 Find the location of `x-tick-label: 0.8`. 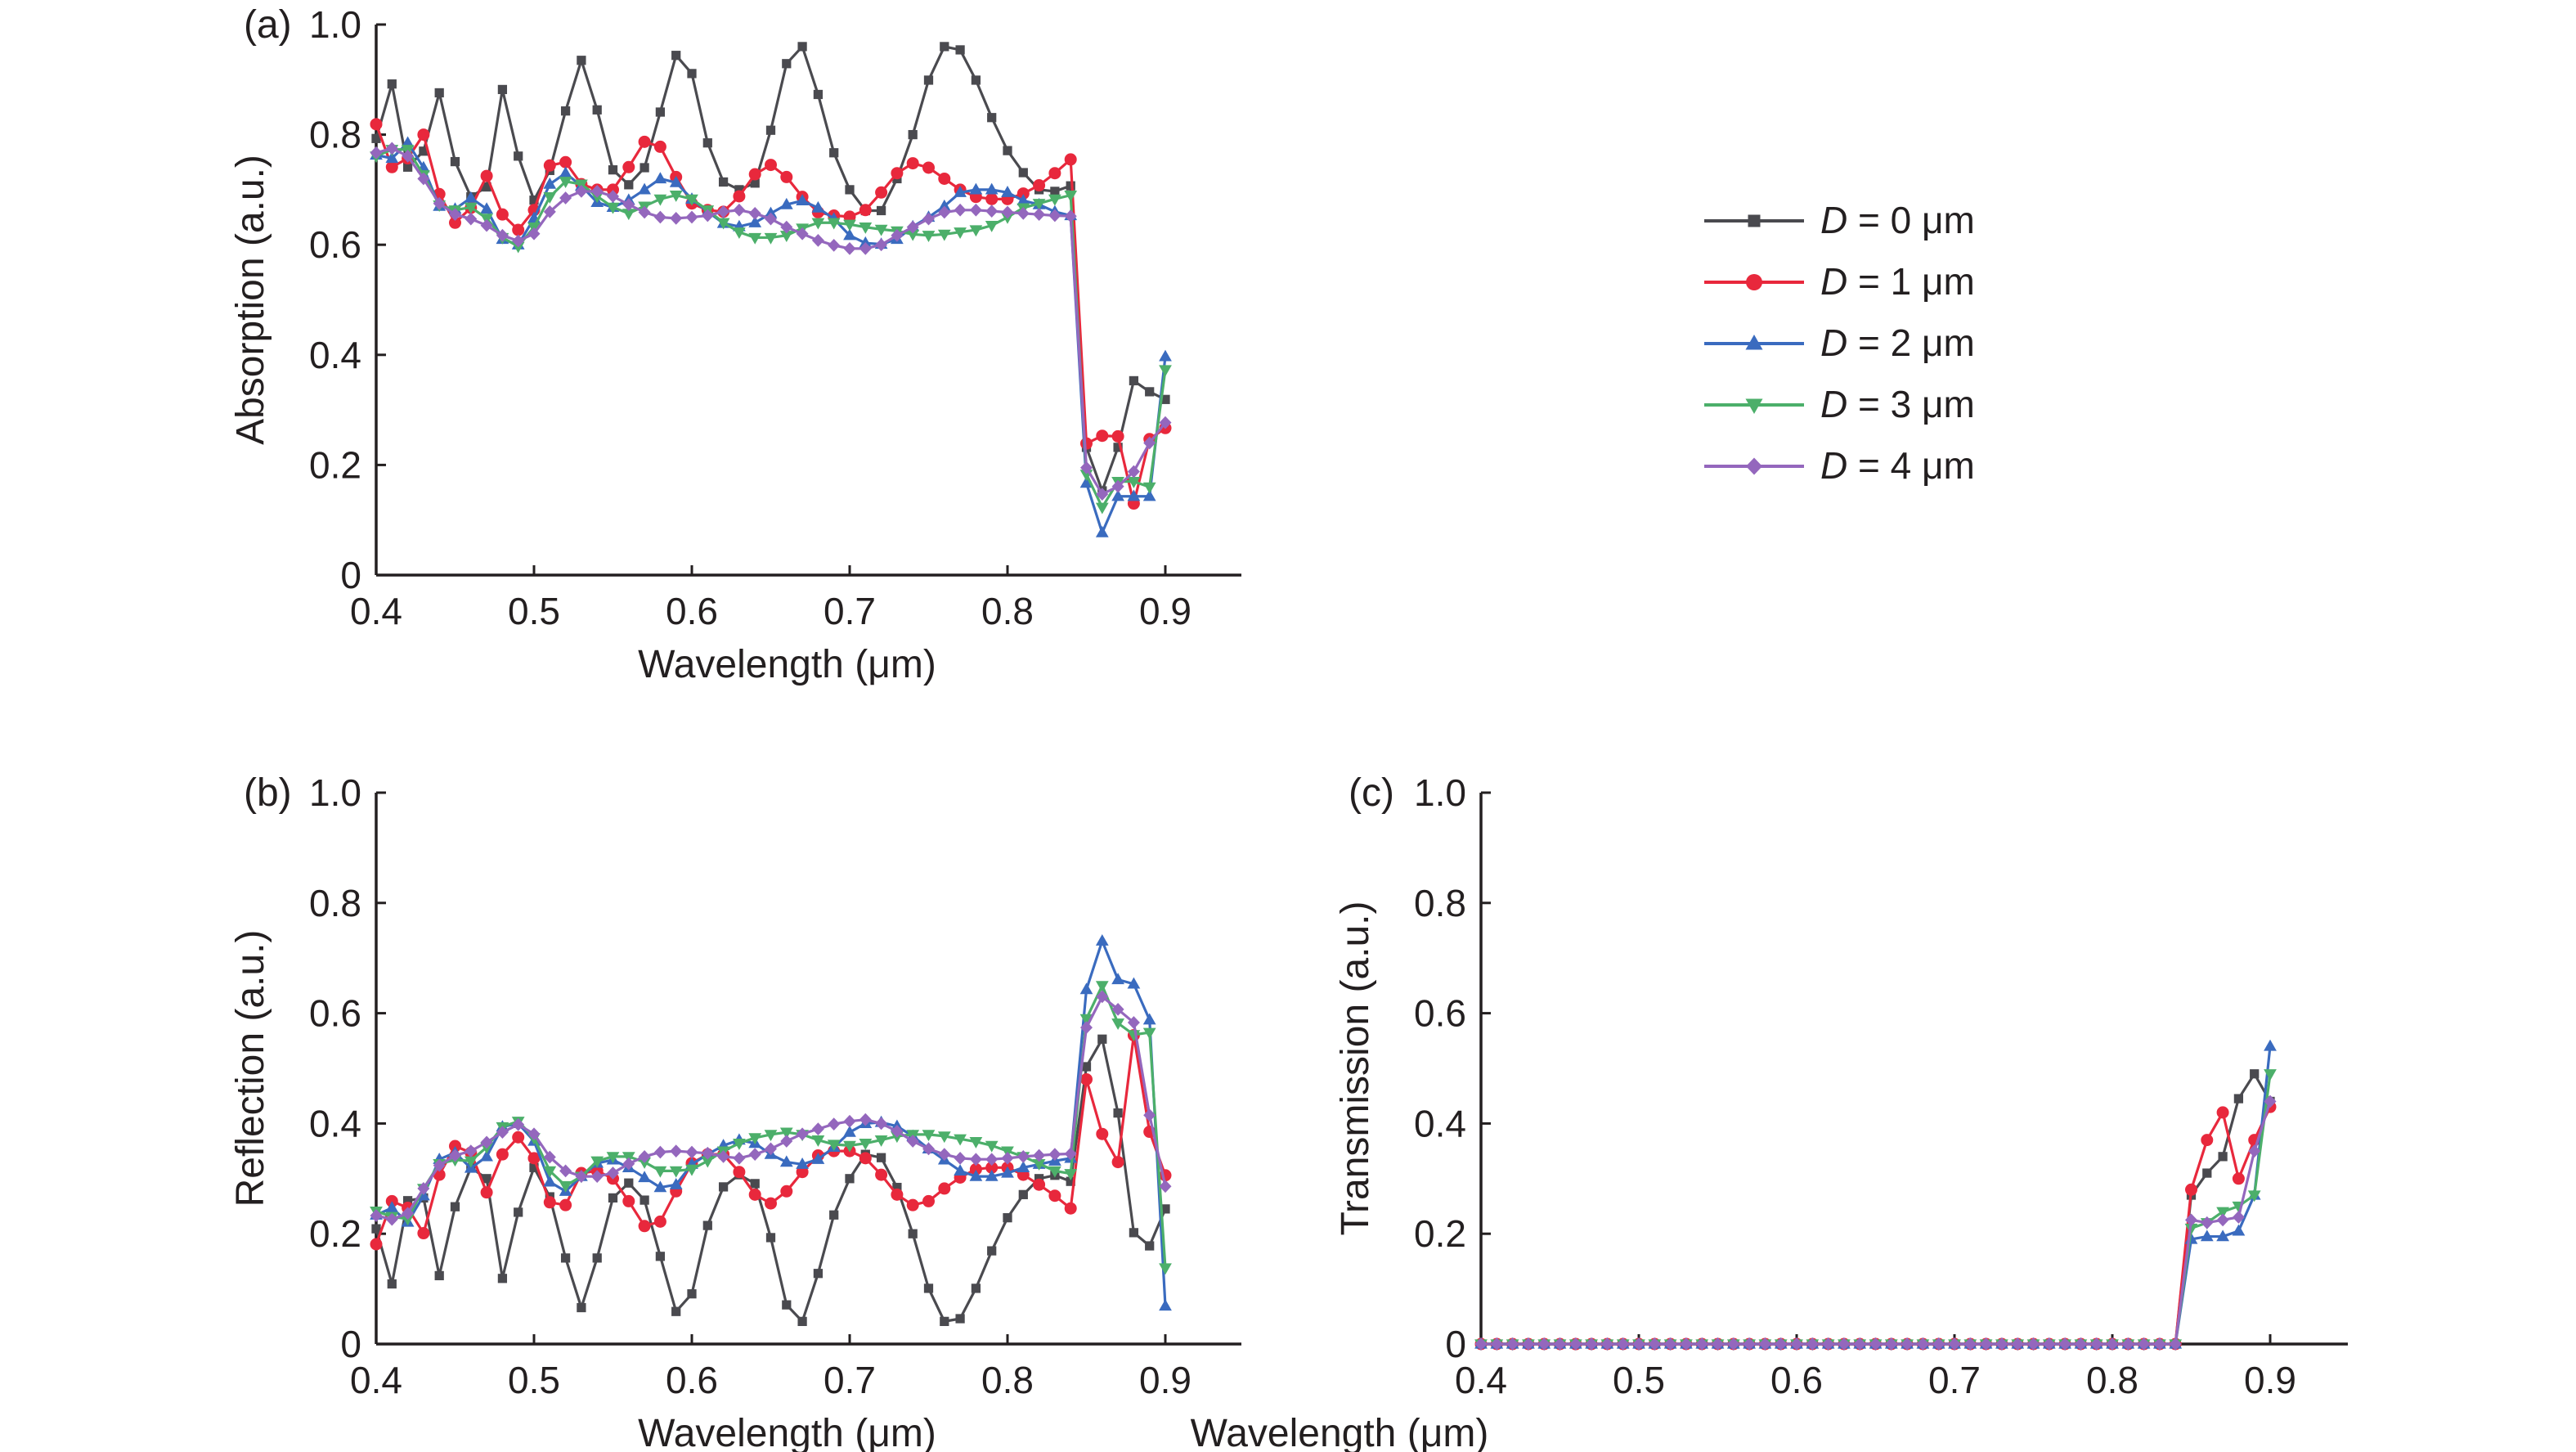

x-tick-label: 0.8 is located at coordinates (2112, 1380).